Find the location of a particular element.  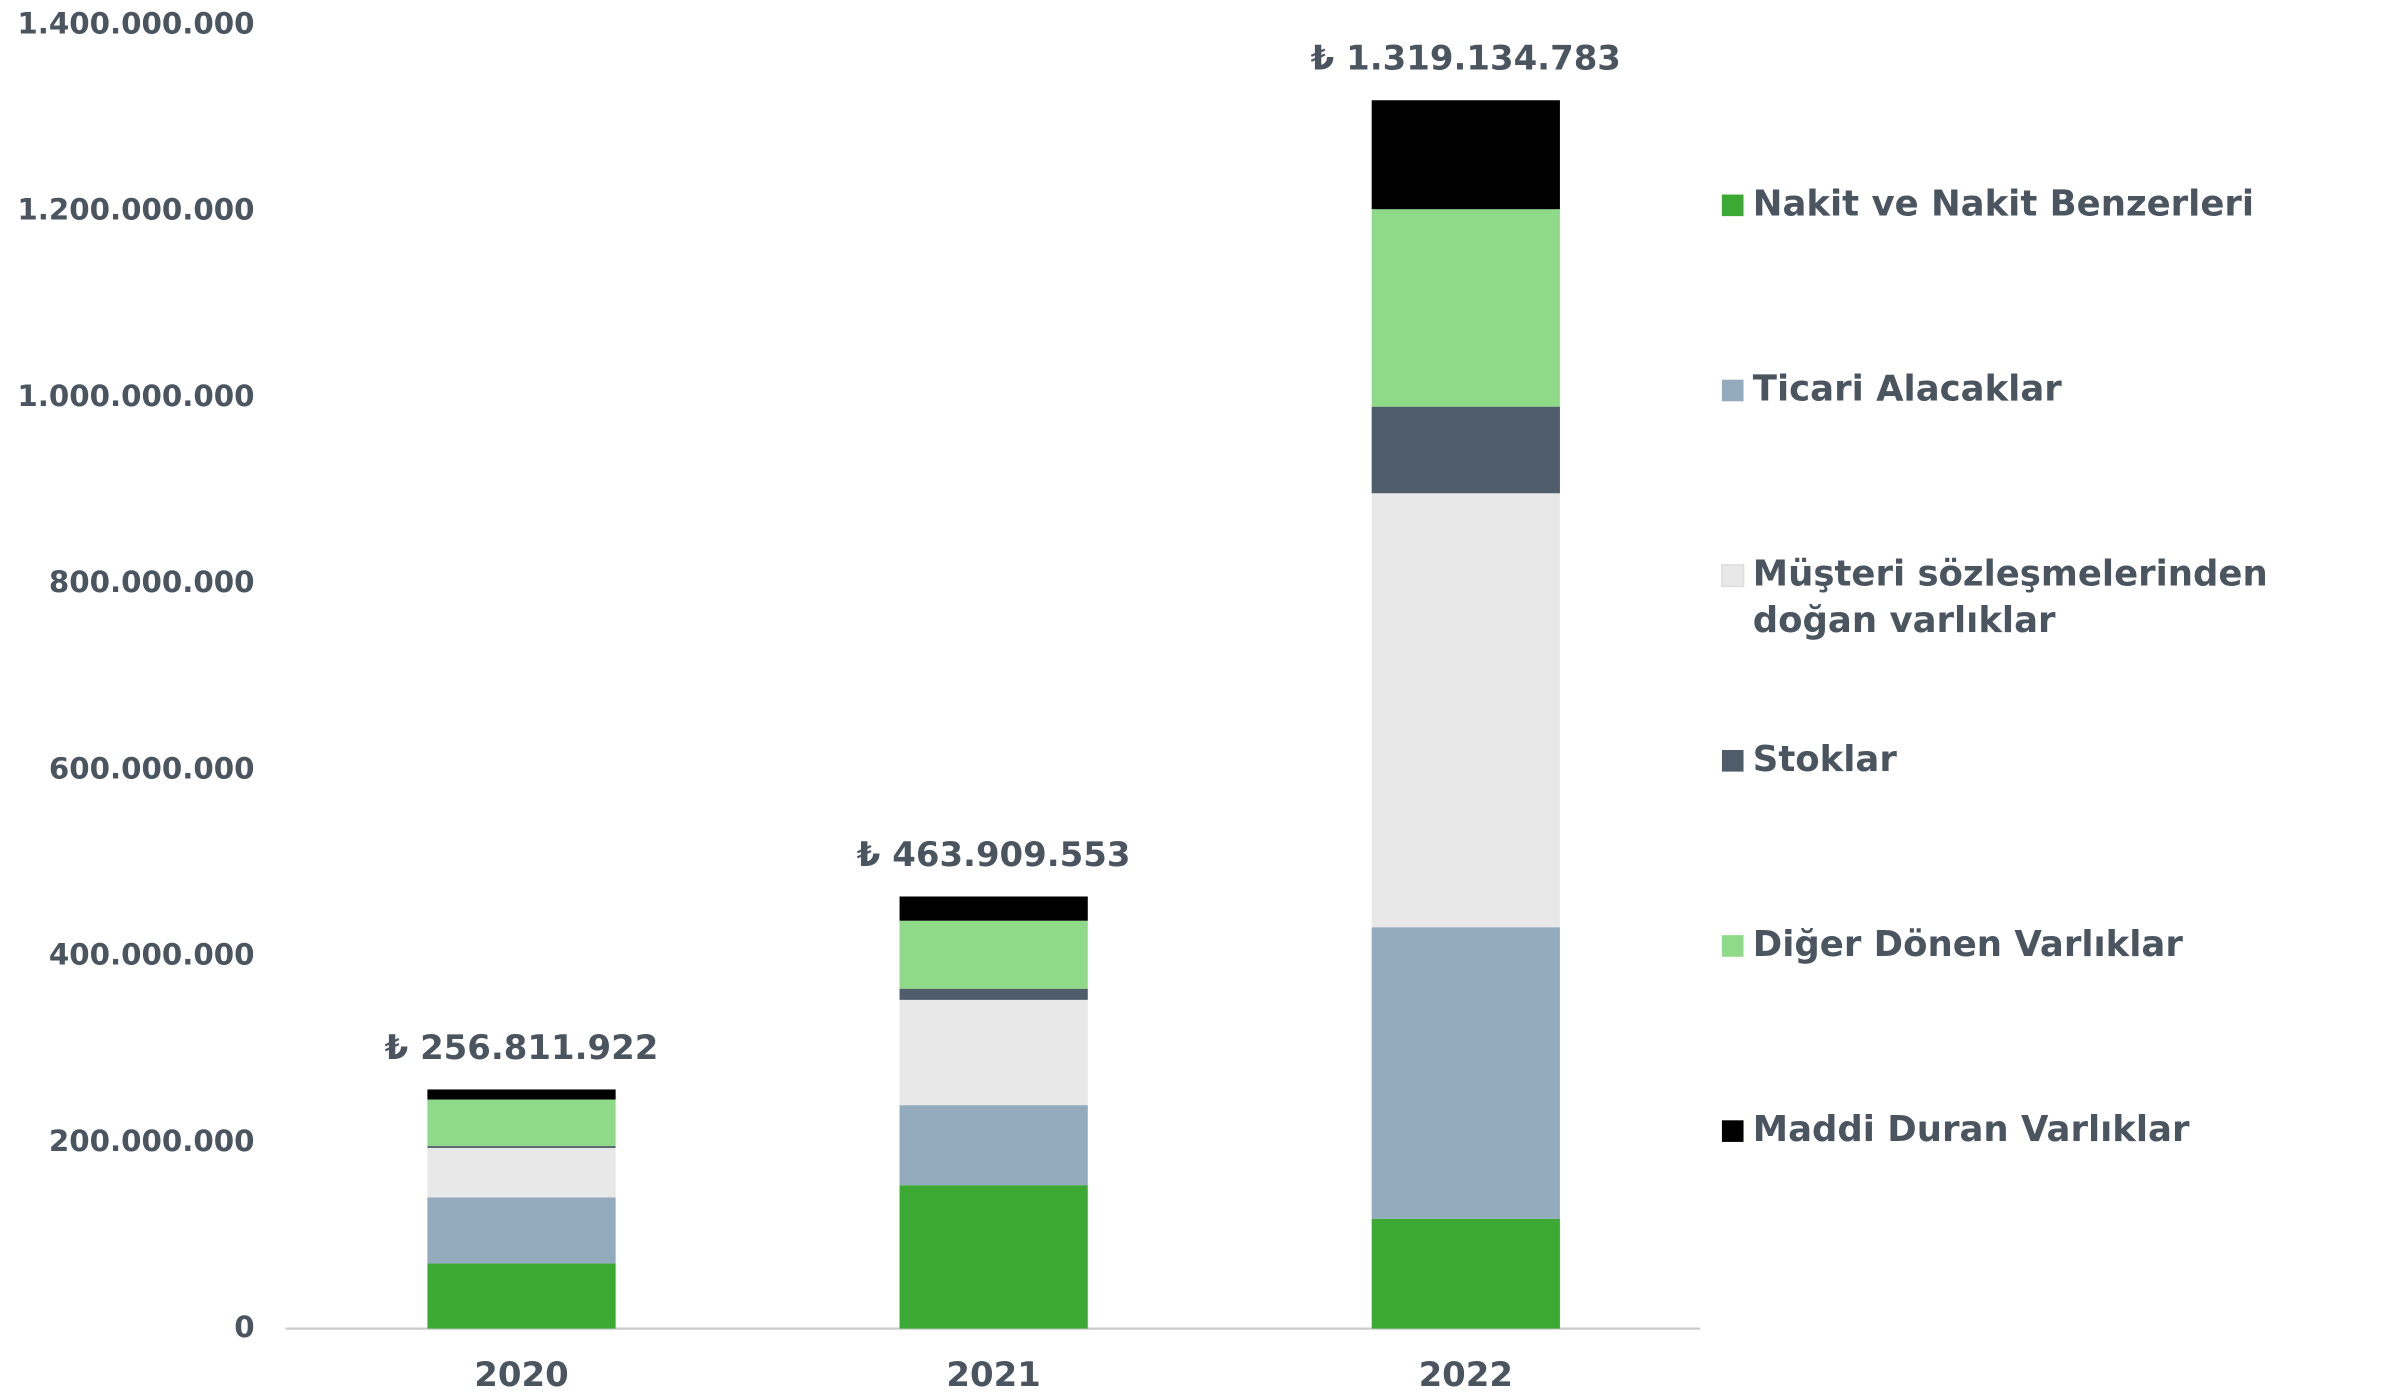

y-tick-label: 200.000.000 is located at coordinates (152, 1141).